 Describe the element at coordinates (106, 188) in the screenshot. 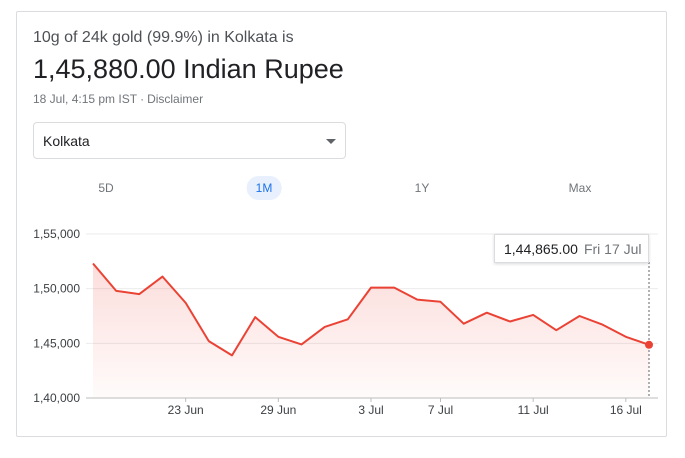

I see `tab-5d: 5D` at that location.